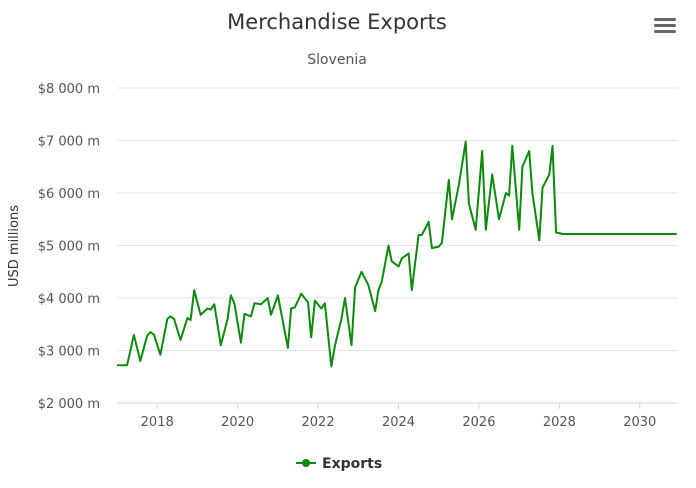  I want to click on x-tick-label: 2026, so click(478, 422).